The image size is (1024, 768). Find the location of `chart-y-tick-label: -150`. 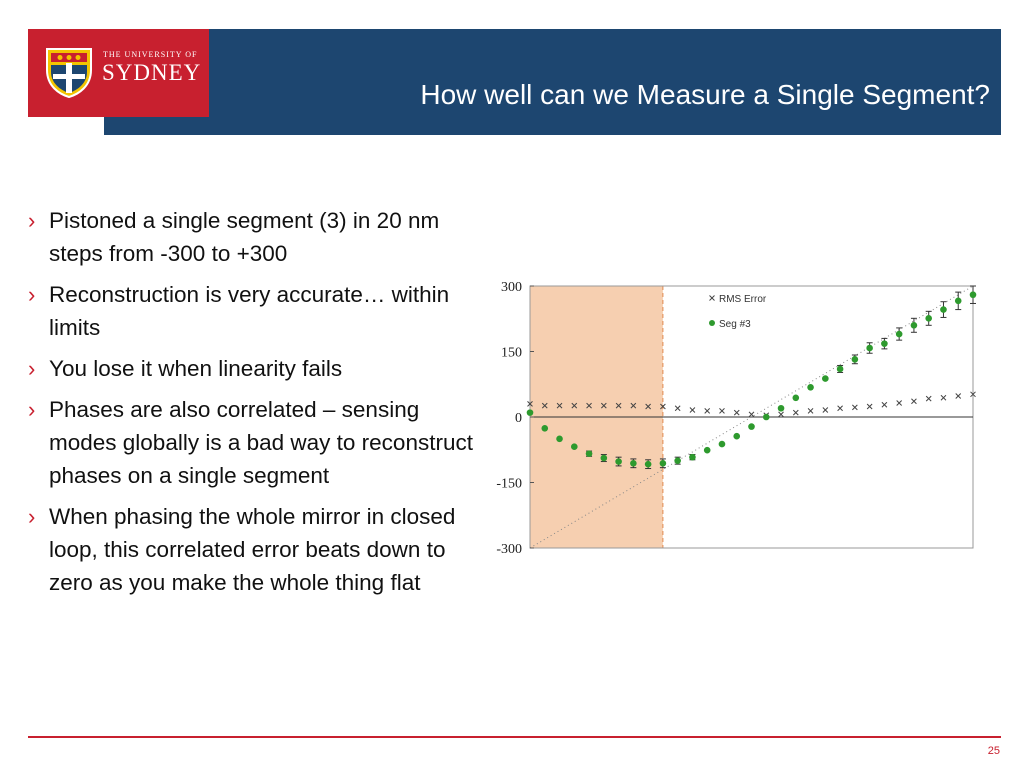

chart-y-tick-label: -150 is located at coordinates (509, 484).